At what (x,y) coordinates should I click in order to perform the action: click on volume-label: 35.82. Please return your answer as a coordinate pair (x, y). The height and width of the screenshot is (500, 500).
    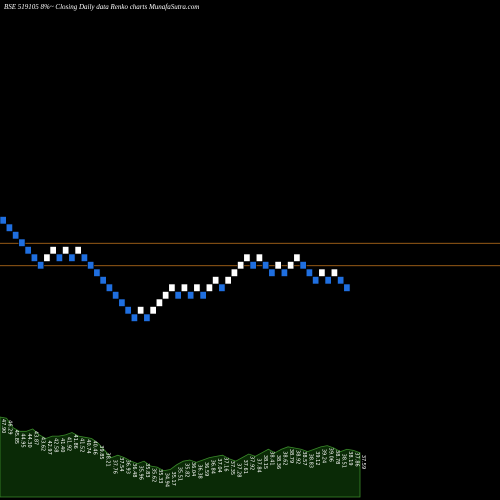
    Looking at the image, I should click on (186, 470).